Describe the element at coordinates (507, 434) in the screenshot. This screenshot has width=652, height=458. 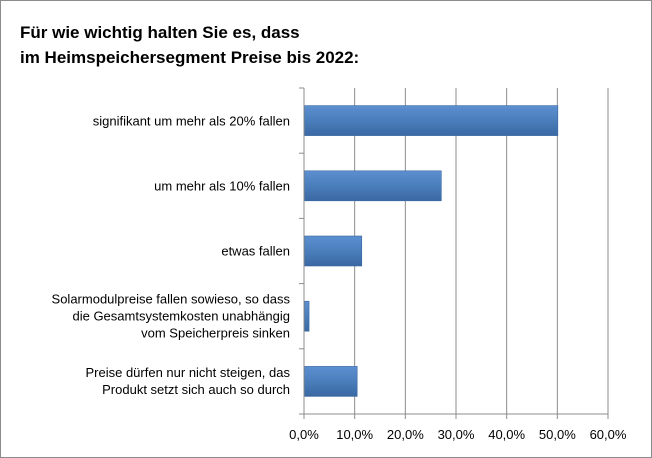
I see `x-tick-label: 40,0%` at that location.